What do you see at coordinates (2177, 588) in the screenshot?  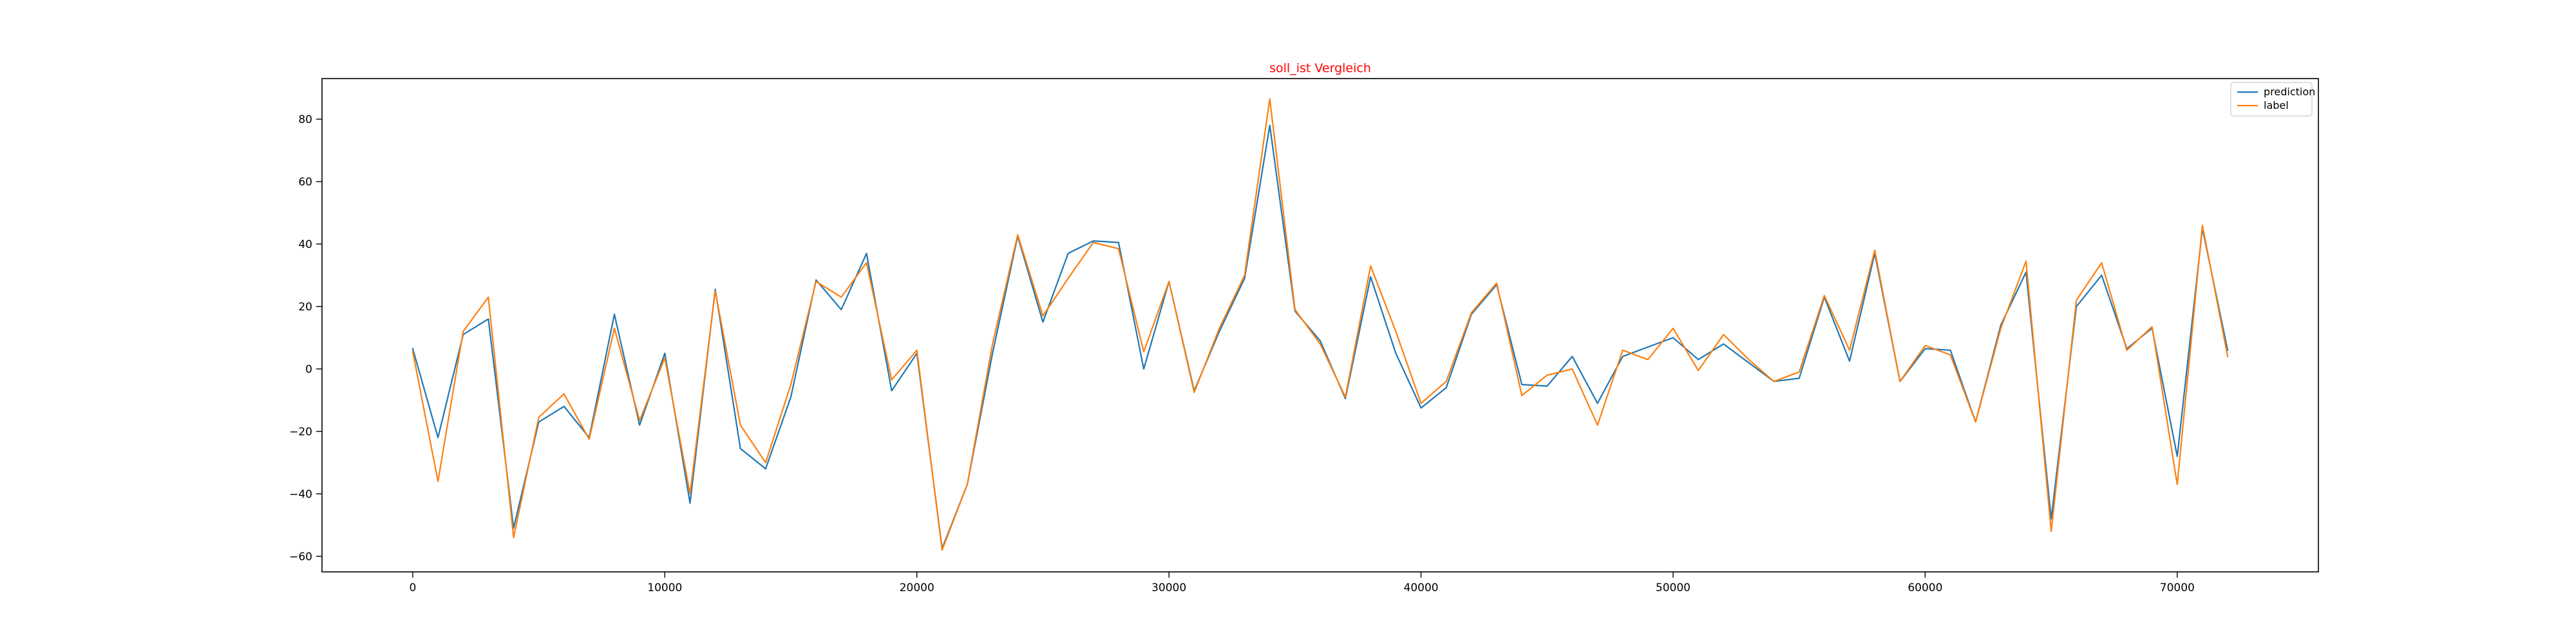 I see `x-tick-label: 70000` at bounding box center [2177, 588].